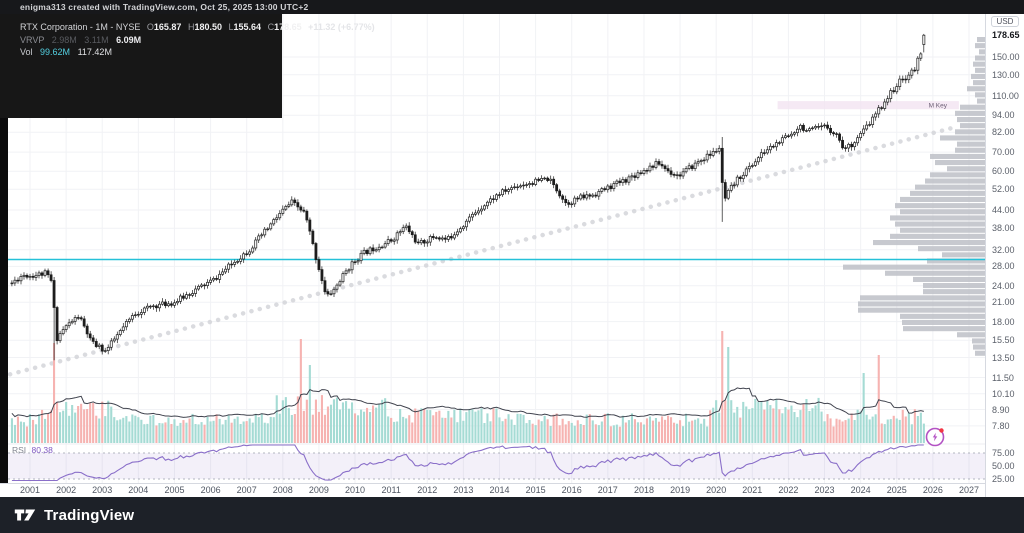 The width and height of the screenshot is (1024, 533). Describe the element at coordinates (868, 105) in the screenshot. I see `supply-zone-band: M Key` at that location.